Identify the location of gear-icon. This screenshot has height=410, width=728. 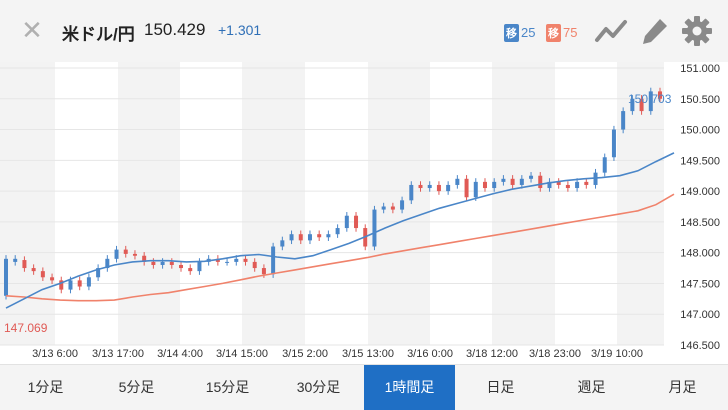
(697, 31).